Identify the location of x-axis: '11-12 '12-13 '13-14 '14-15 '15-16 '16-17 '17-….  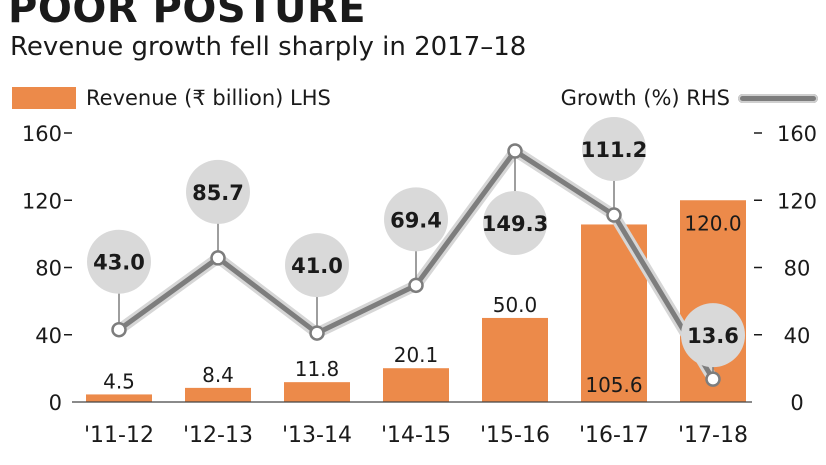
(412, 424).